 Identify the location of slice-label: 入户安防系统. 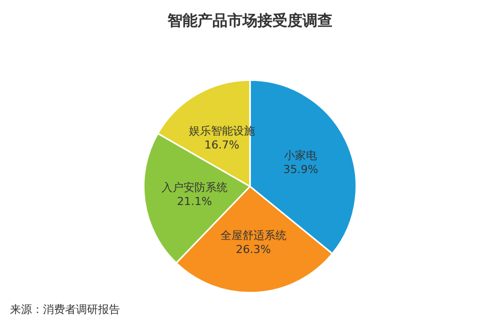
(194, 187).